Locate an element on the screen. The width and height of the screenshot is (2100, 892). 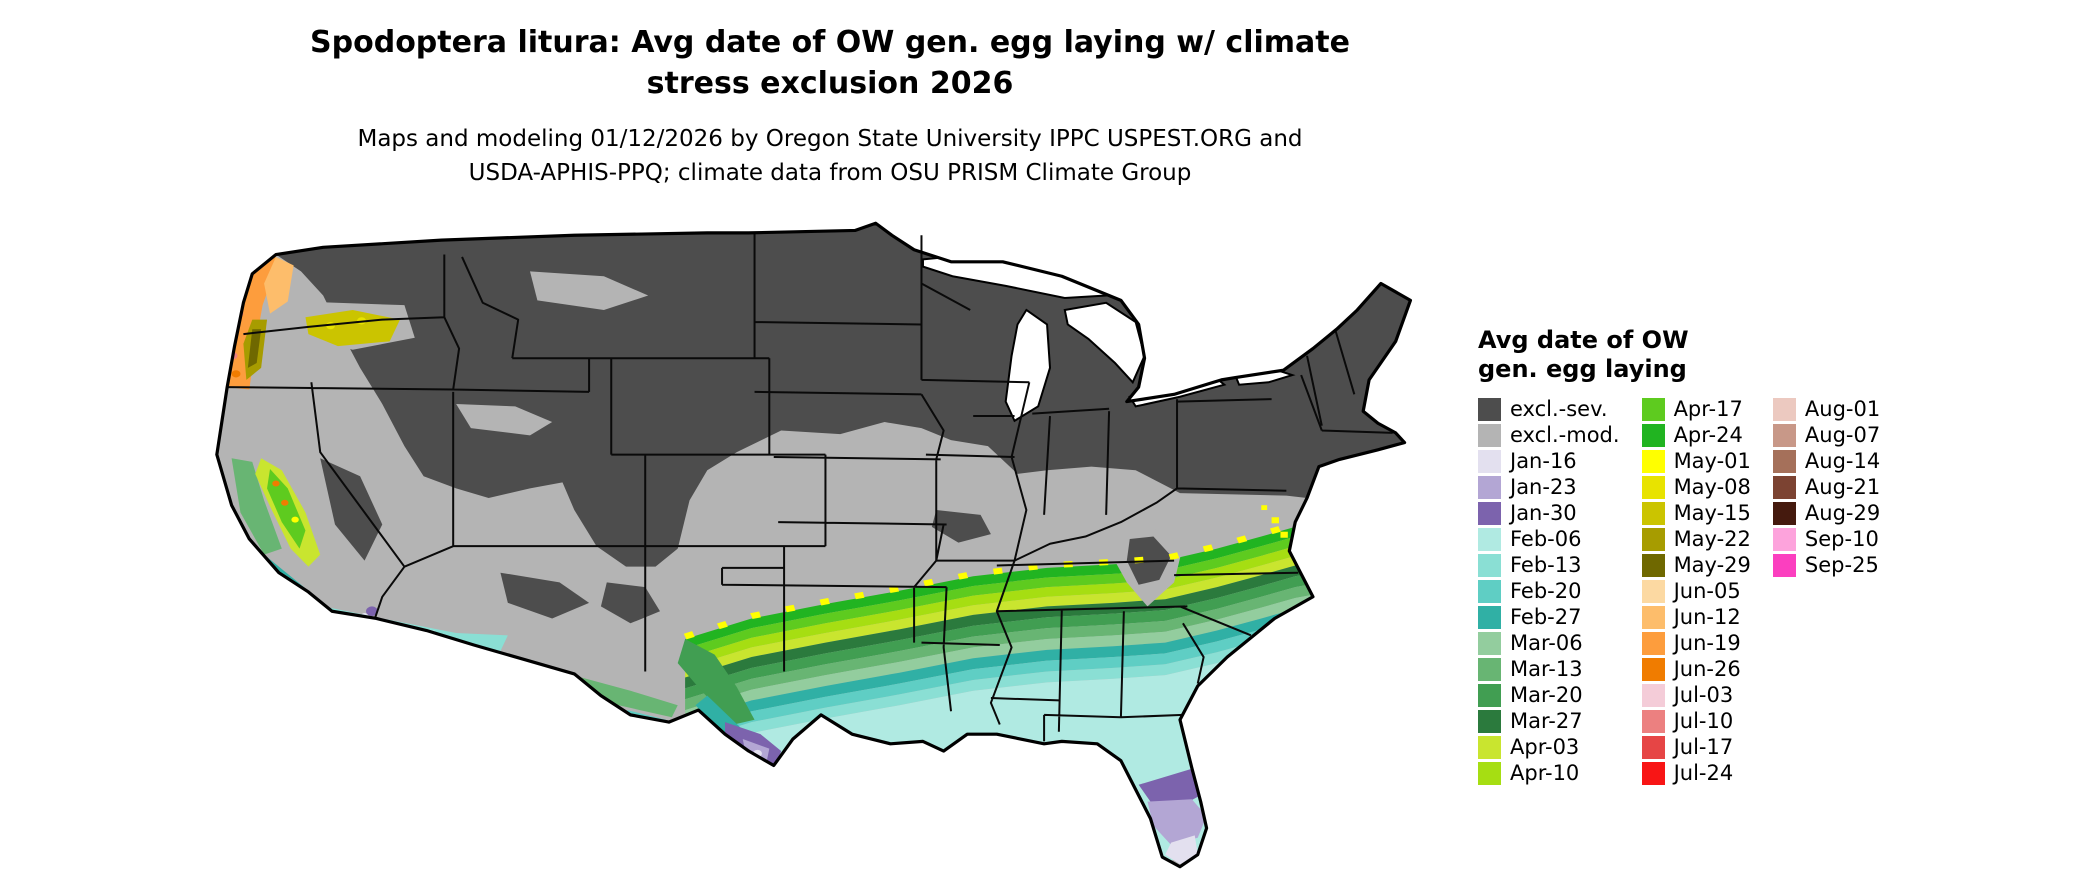
legend-label: Mar-27 is located at coordinates (1546, 721).